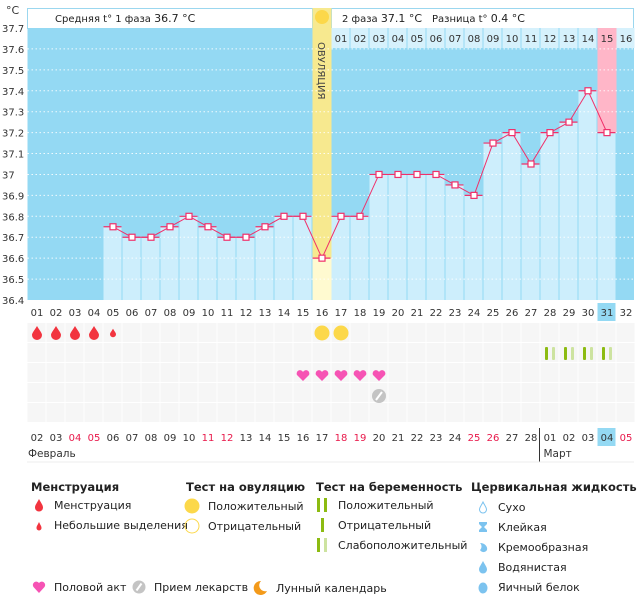 This screenshot has height=596, width=644. Describe the element at coordinates (242, 526) in the screenshot. I see `legend-ovulation-negative: Отрицательный` at that location.